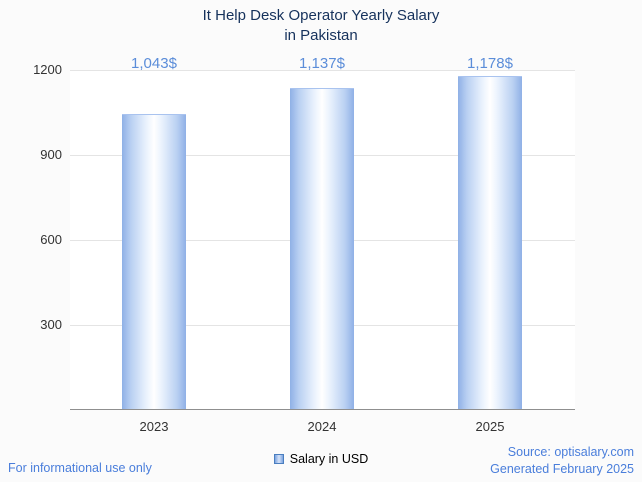 The height and width of the screenshot is (482, 642). Describe the element at coordinates (562, 469) in the screenshot. I see `generated-text: Generated February 2025` at that location.